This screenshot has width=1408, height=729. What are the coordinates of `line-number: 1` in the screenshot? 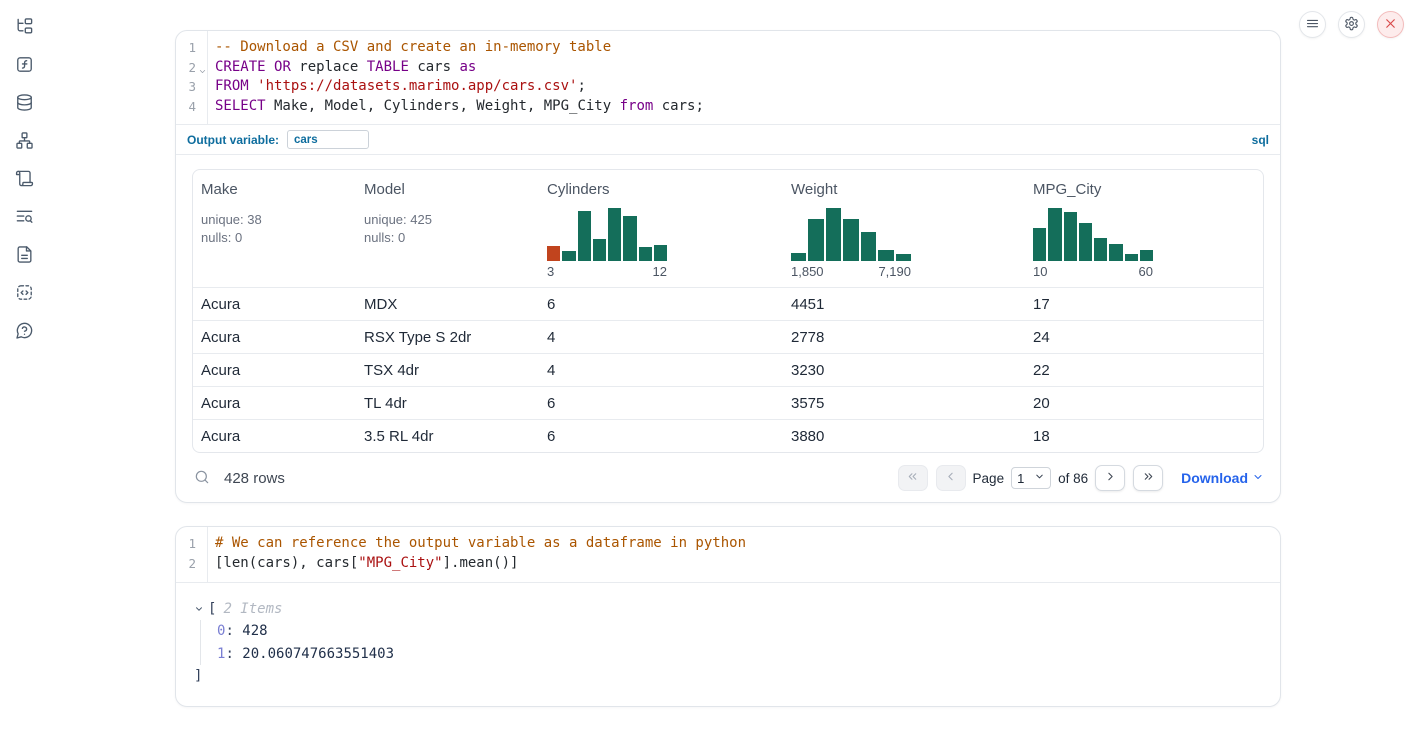 It's located at (192, 47).